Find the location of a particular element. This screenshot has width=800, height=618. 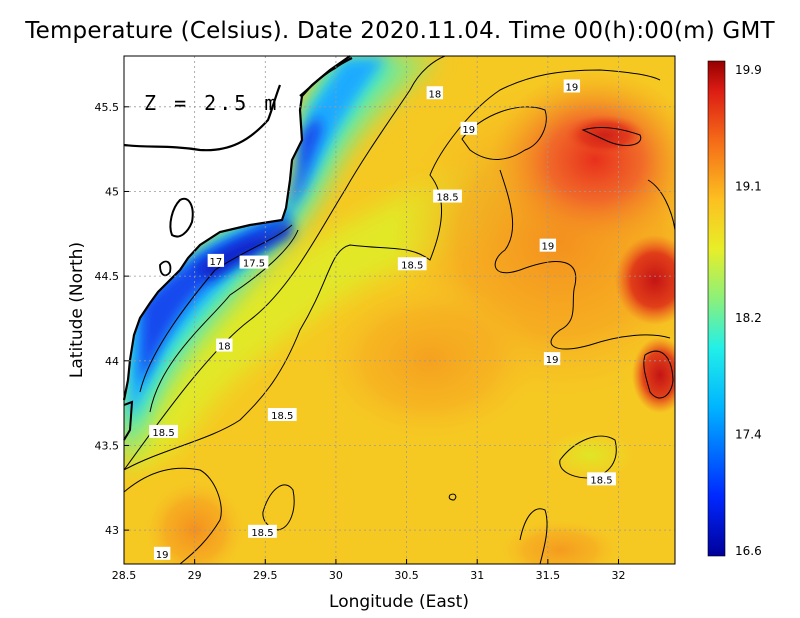

x-tick-label: 29 is located at coordinates (195, 575).